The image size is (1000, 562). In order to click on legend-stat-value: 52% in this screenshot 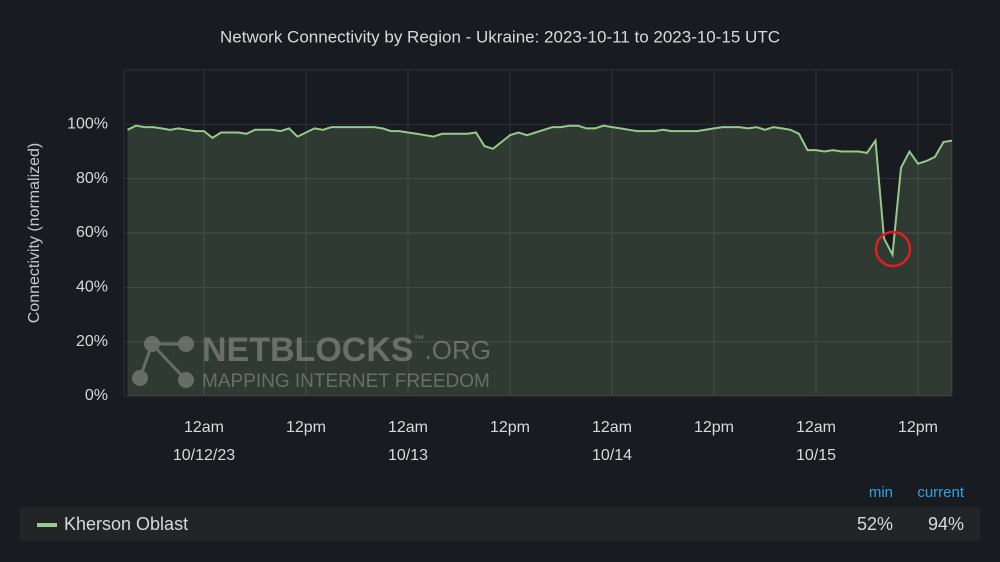, I will do `click(875, 524)`.